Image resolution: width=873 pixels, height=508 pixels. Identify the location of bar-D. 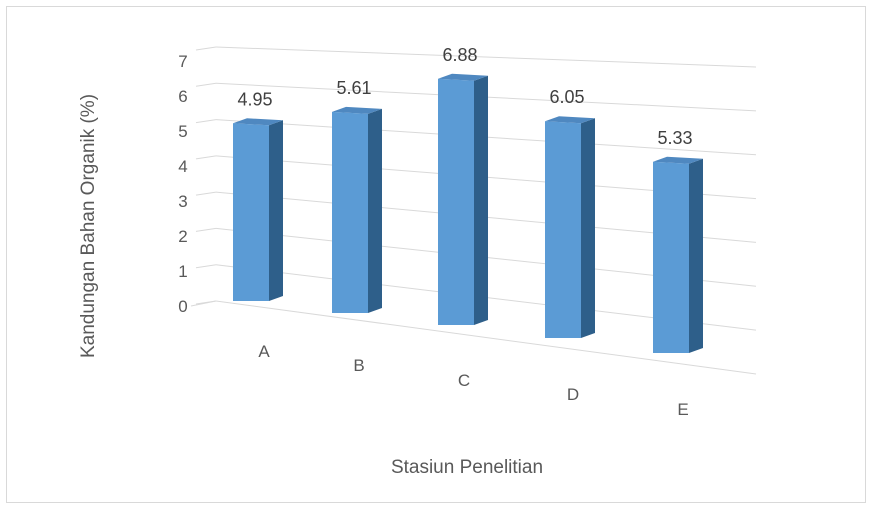
(563, 229).